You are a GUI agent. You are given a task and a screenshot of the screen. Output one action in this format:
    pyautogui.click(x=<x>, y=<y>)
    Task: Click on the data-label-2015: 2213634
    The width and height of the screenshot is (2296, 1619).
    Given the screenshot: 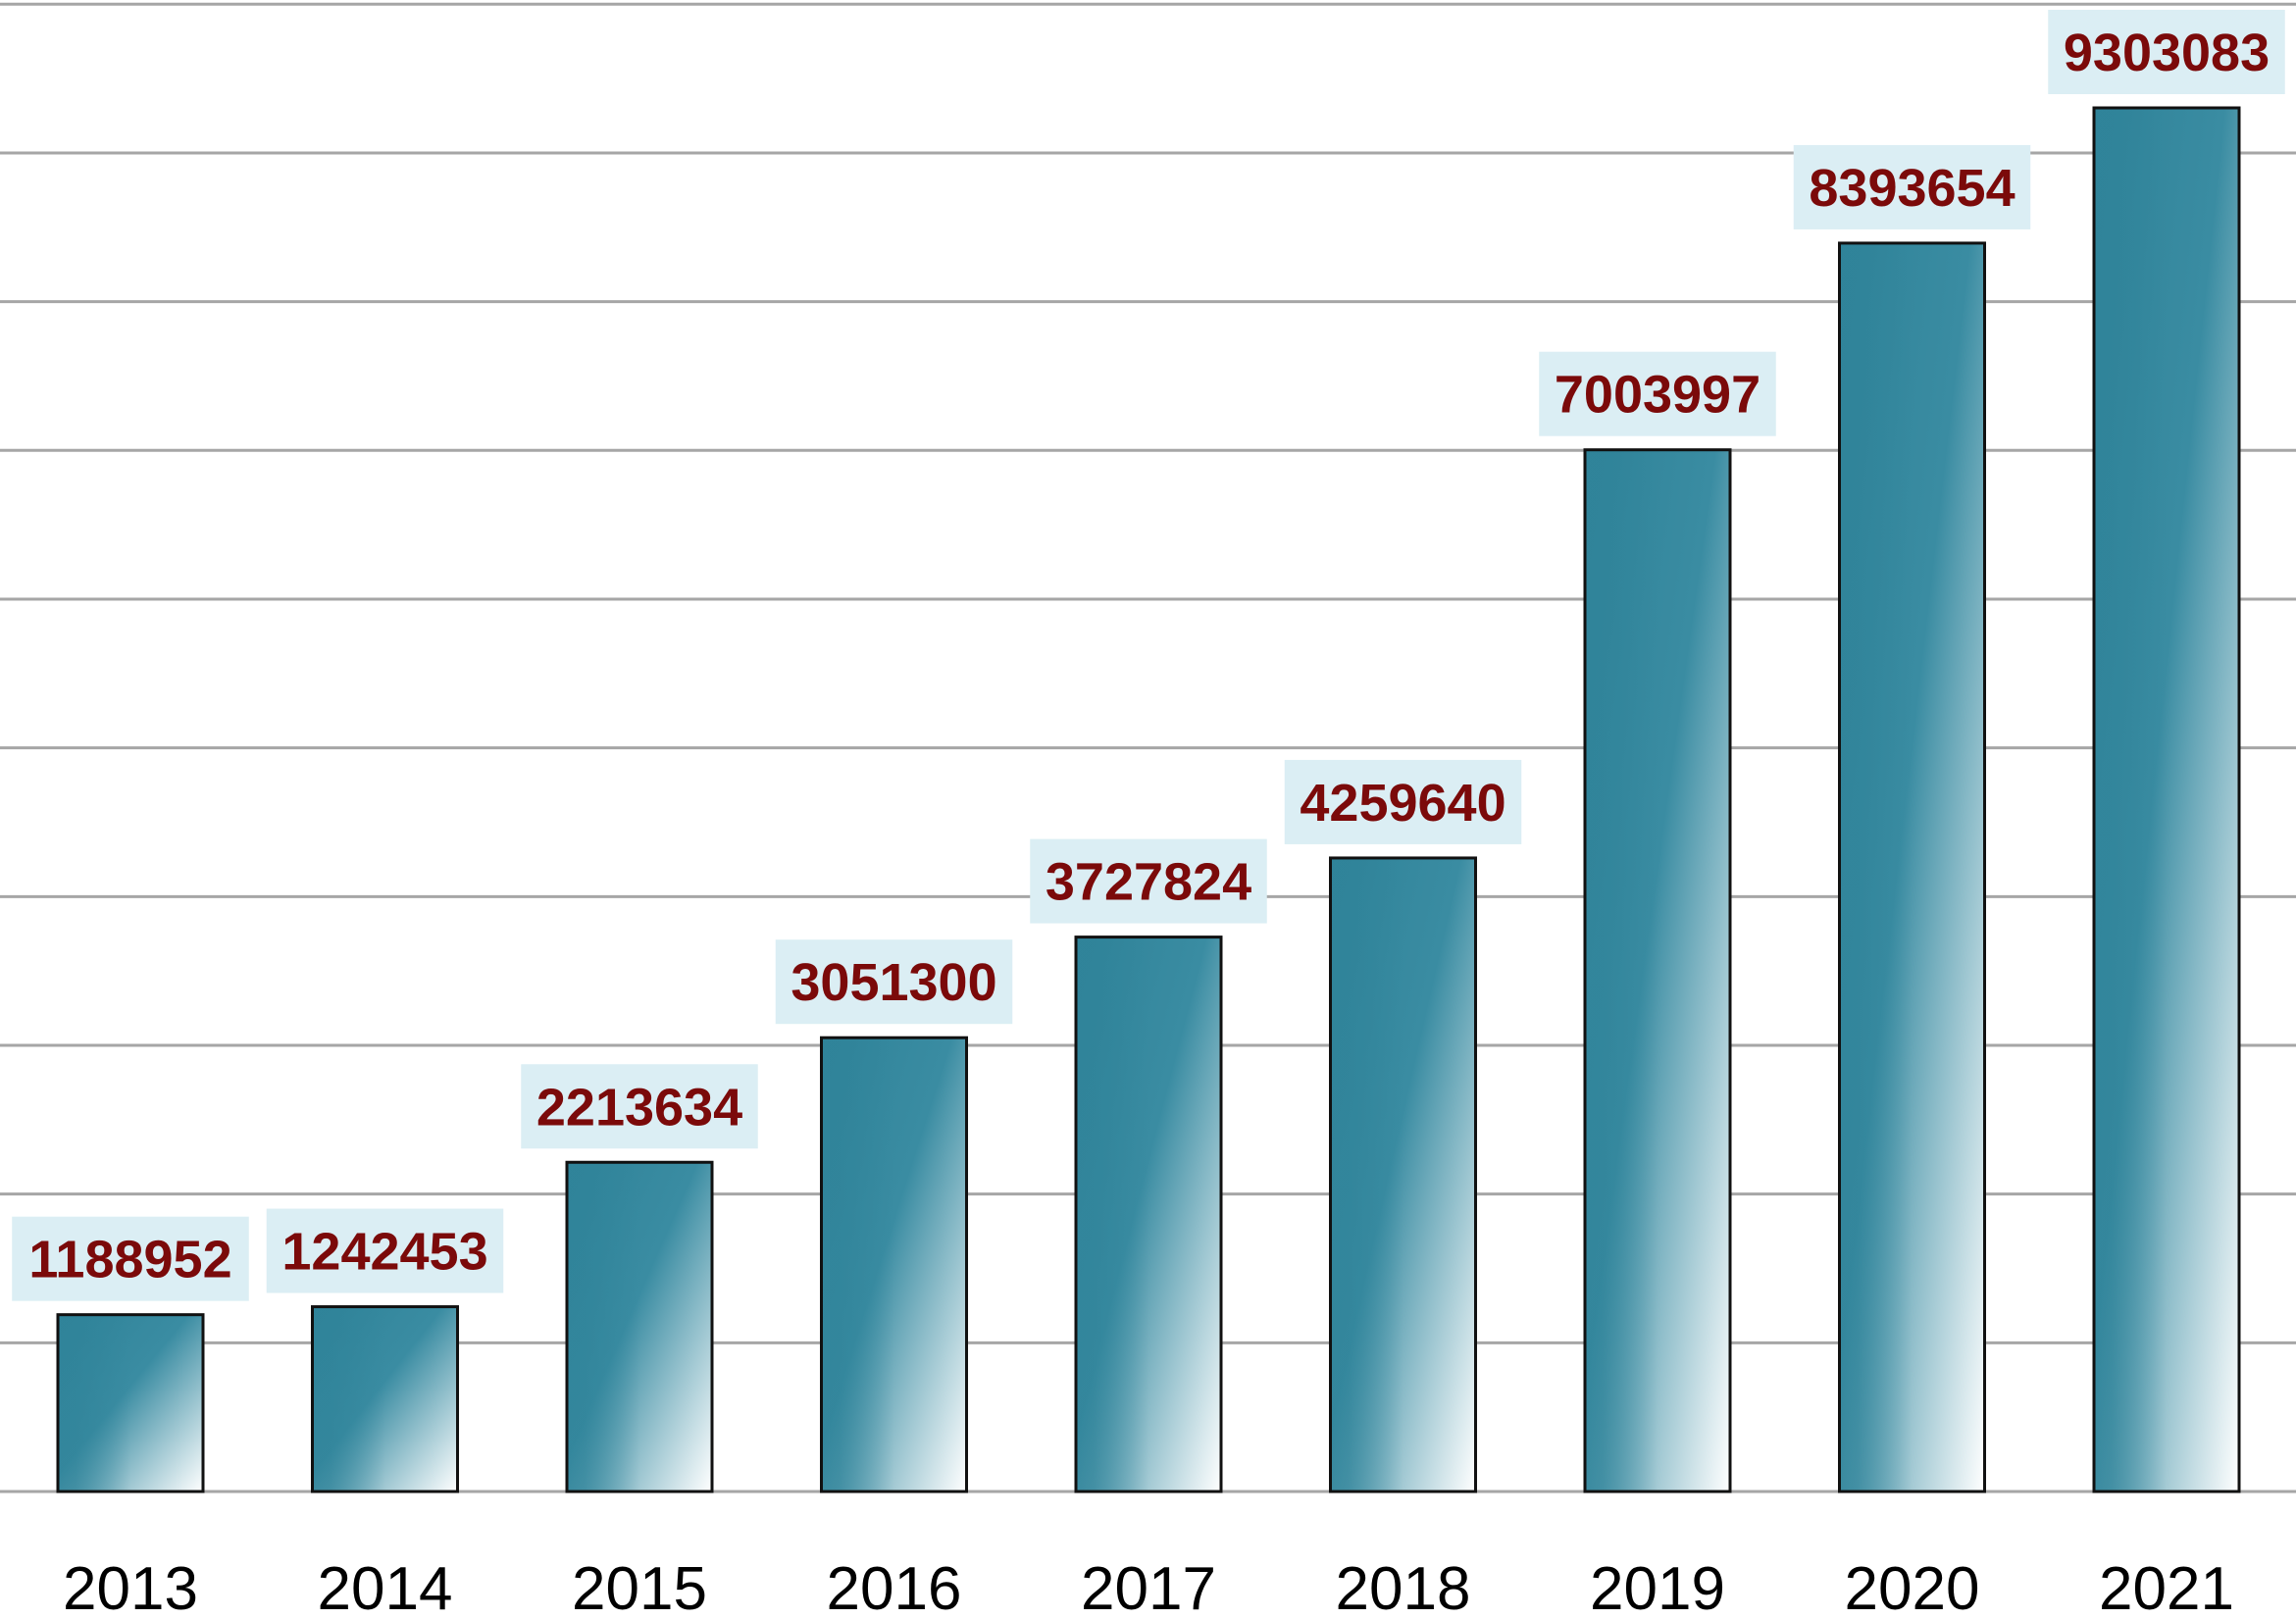 What is the action you would take?
    pyautogui.click(x=639, y=1107)
    